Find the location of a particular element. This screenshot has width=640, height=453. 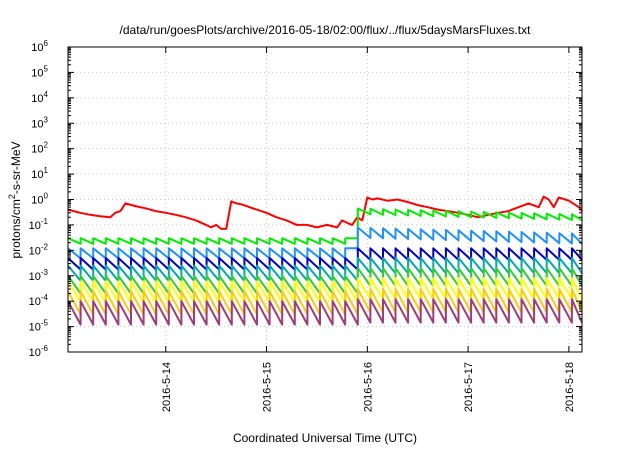

x-tick-label: 2016-5-14 is located at coordinates (167, 387).